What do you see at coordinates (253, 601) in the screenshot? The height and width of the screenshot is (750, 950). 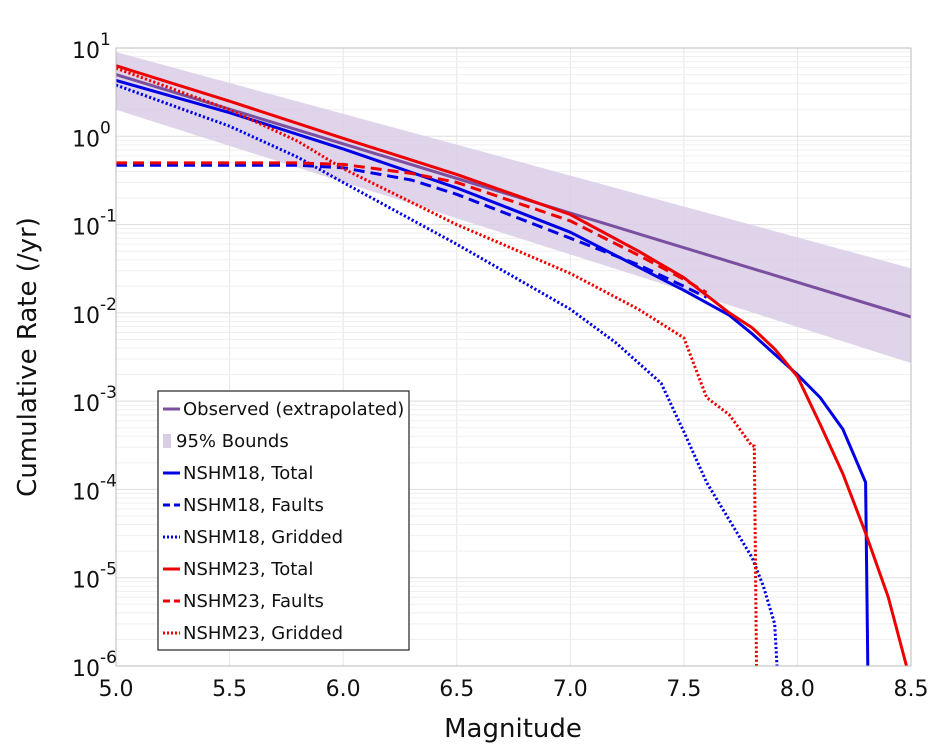 I see `legend-label: NSHM23, Faults` at bounding box center [253, 601].